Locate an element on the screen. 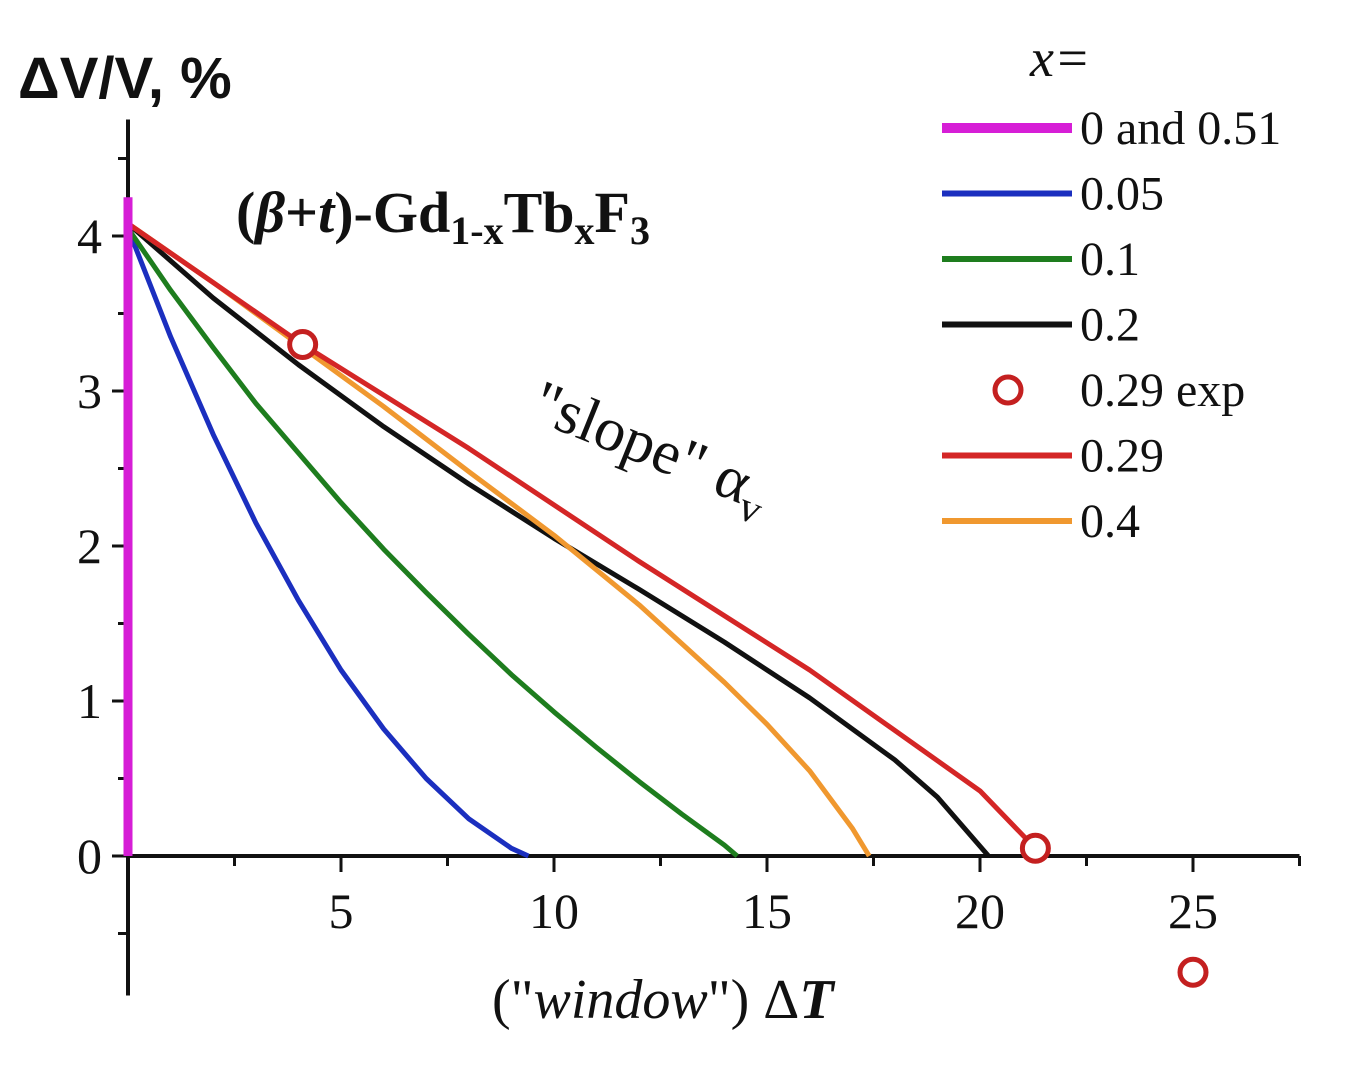 Image resolution: width=1346 pixels, height=1070 pixels. legend-label-0-05: 0.05 is located at coordinates (1122, 194).